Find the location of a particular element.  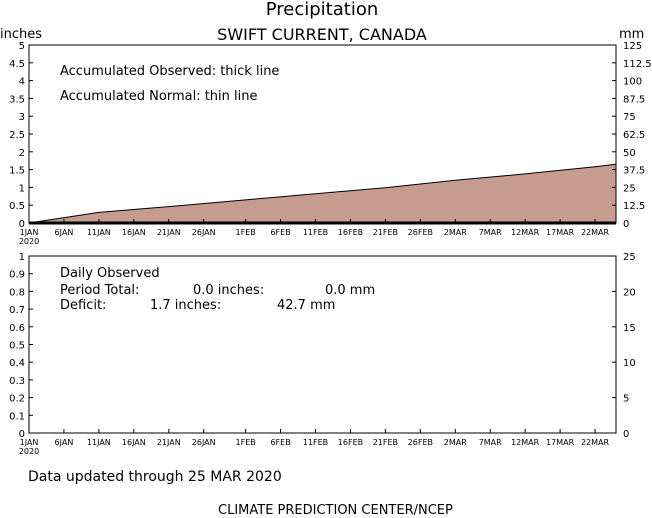

accumulated-left-tick-label: 5 is located at coordinates (22, 46).